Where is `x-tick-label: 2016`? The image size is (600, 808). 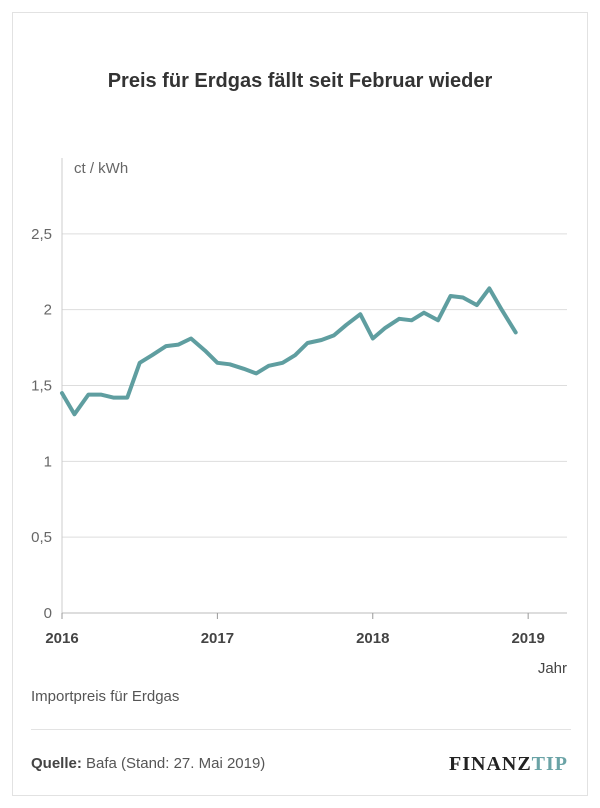 x-tick-label: 2016 is located at coordinates (61, 638).